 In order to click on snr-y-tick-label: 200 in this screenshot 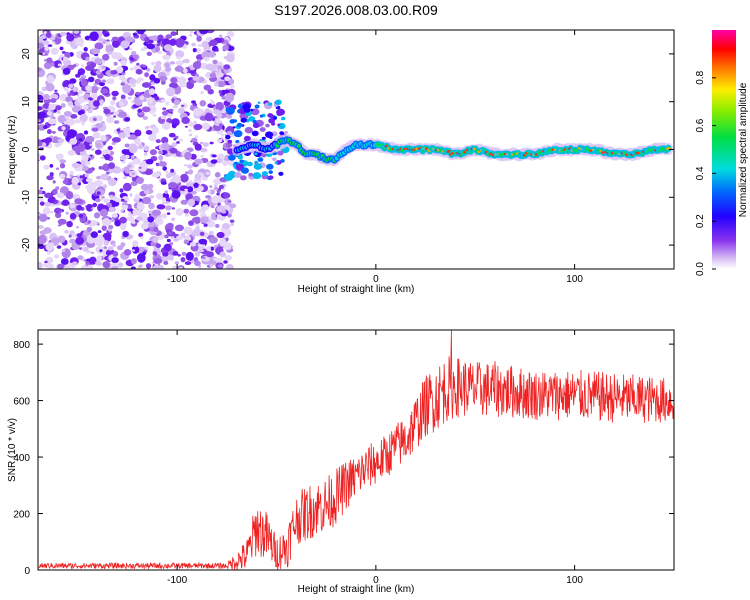, I will do `click(21, 515)`.